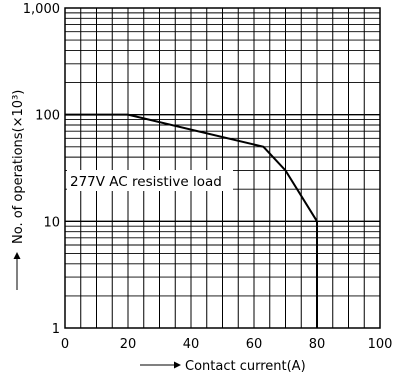  What do you see at coordinates (317, 344) in the screenshot?
I see `x-tick-label: 80` at bounding box center [317, 344].